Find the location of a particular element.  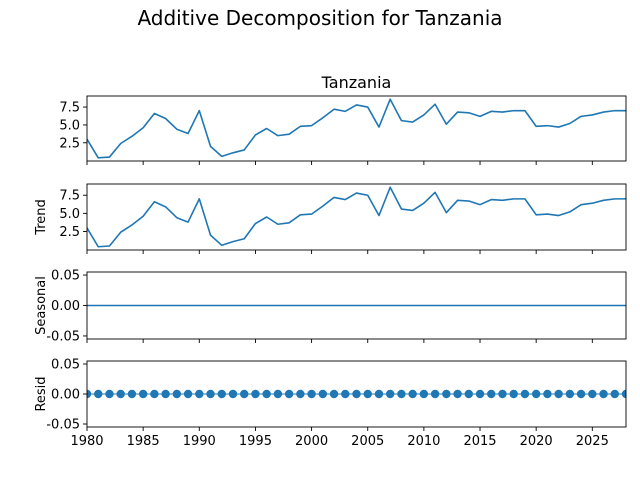

figure-suptitle: Additive Decomposition for Tanzania is located at coordinates (320, 18).